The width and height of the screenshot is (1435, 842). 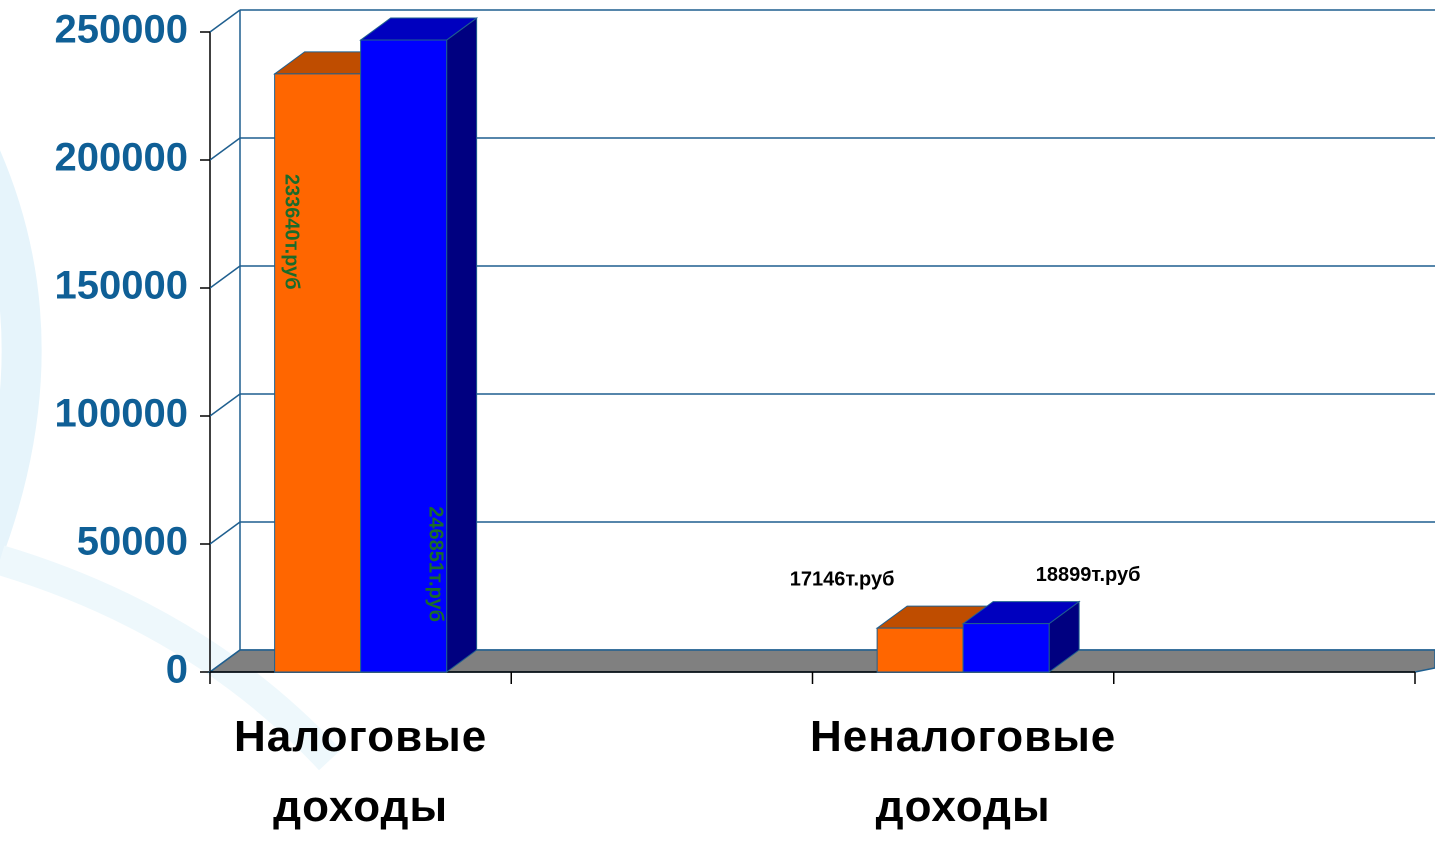 I want to click on data-label: 233640т.руб, so click(x=291, y=232).